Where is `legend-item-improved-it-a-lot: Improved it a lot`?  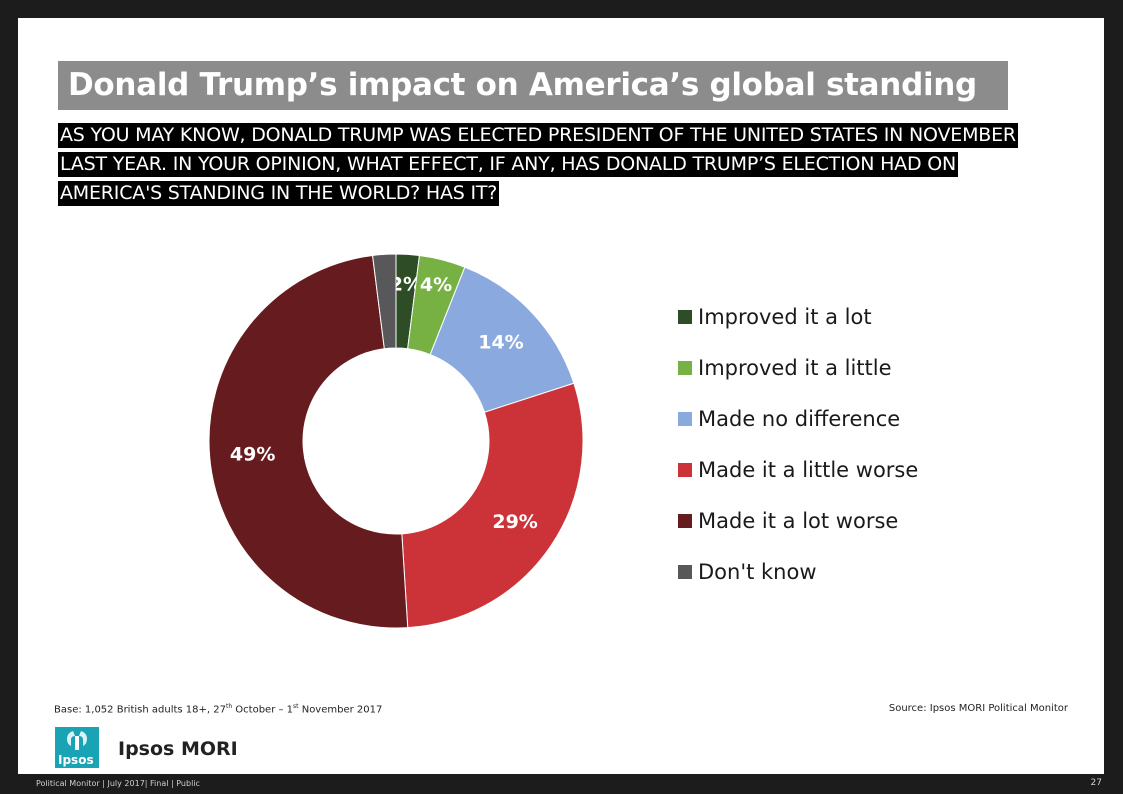 legend-item-improved-it-a-lot: Improved it a lot is located at coordinates (798, 325).